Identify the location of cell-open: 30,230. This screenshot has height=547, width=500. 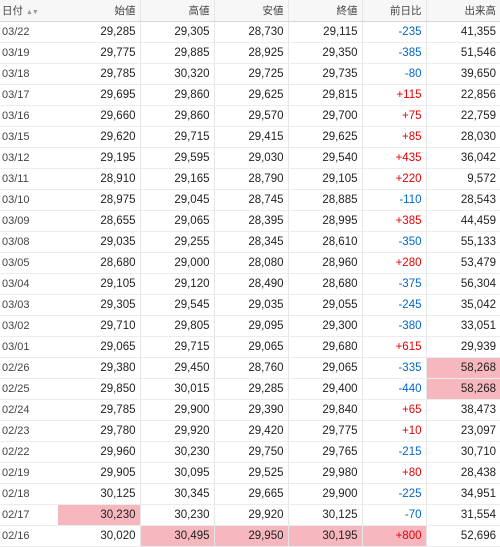
(99, 515).